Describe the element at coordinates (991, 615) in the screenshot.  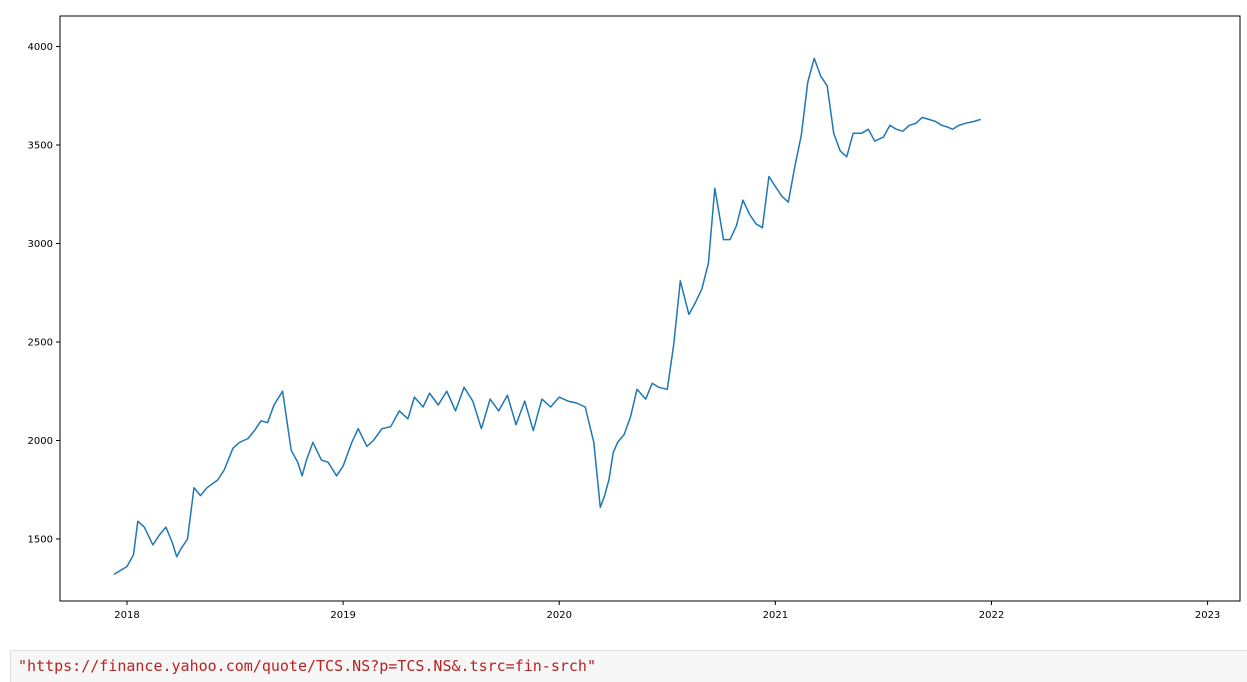
I see `x-tick-label: 2022` at that location.